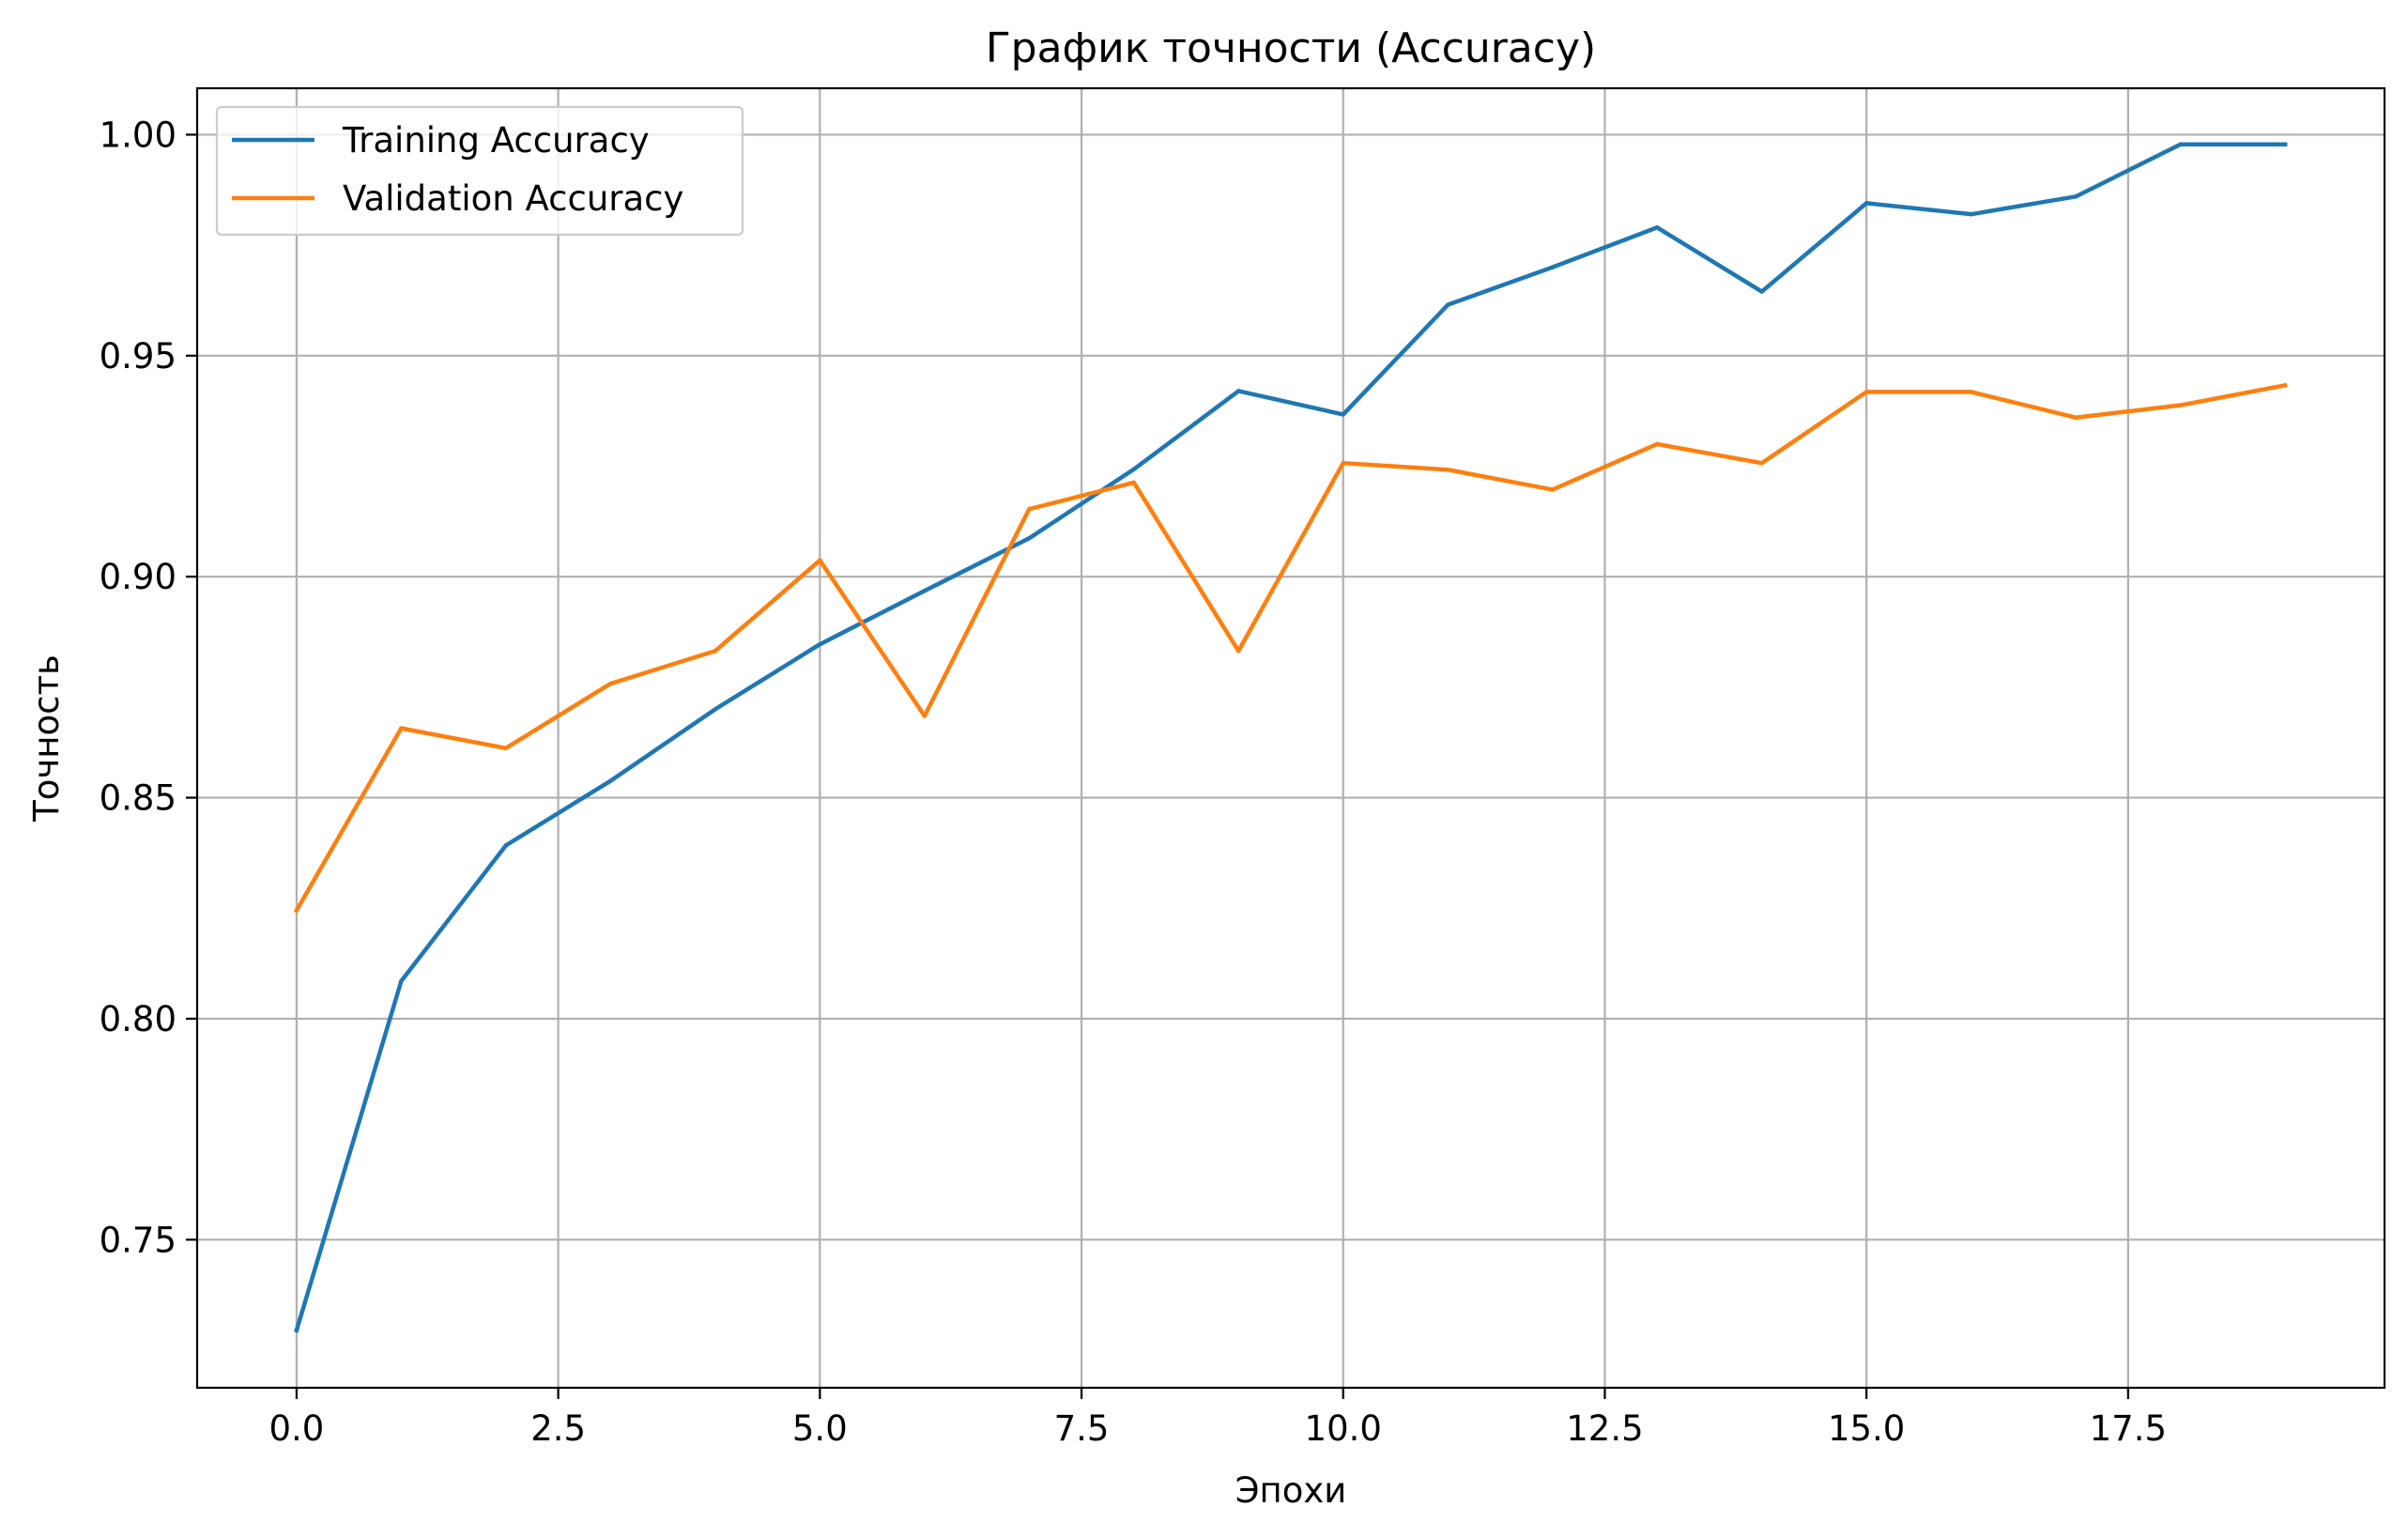 This screenshot has width=2408, height=1538. What do you see at coordinates (2128, 1428) in the screenshot?
I see `x-tick-label: 17.5` at bounding box center [2128, 1428].